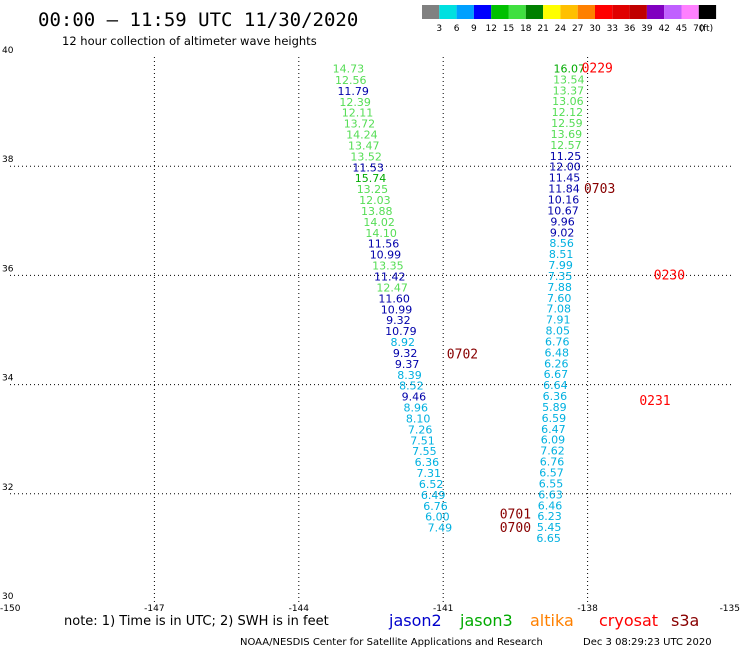 This screenshot has width=740, height=650. What do you see at coordinates (515, 515) in the screenshot?
I see `pass-time-label: 0701` at bounding box center [515, 515].